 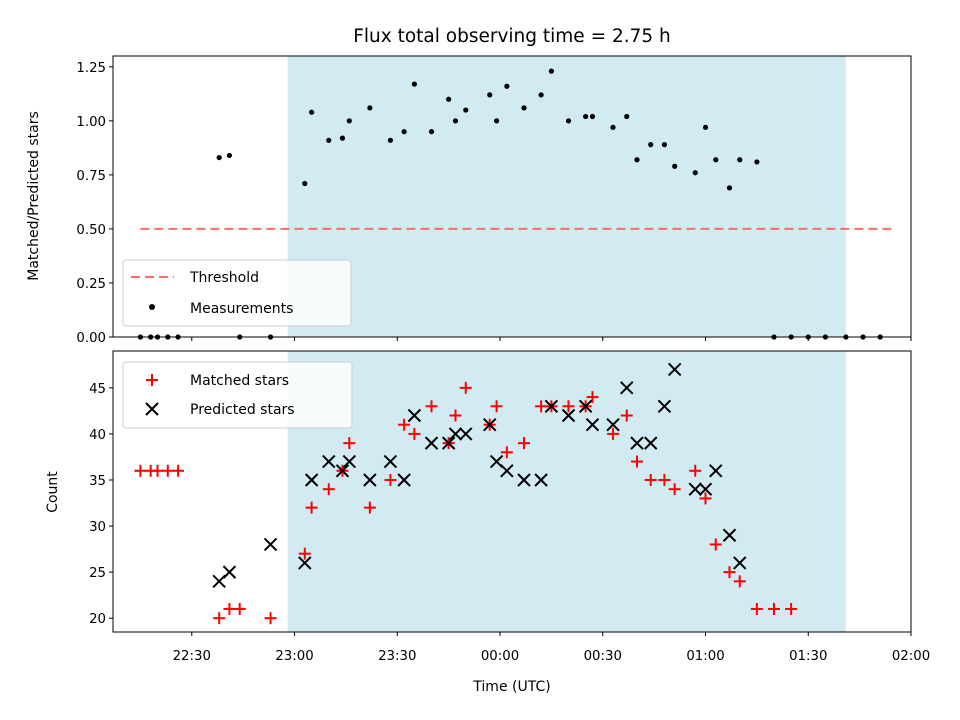 What do you see at coordinates (97, 481) in the screenshot?
I see `bottom-y-tick-label: 35` at bounding box center [97, 481].